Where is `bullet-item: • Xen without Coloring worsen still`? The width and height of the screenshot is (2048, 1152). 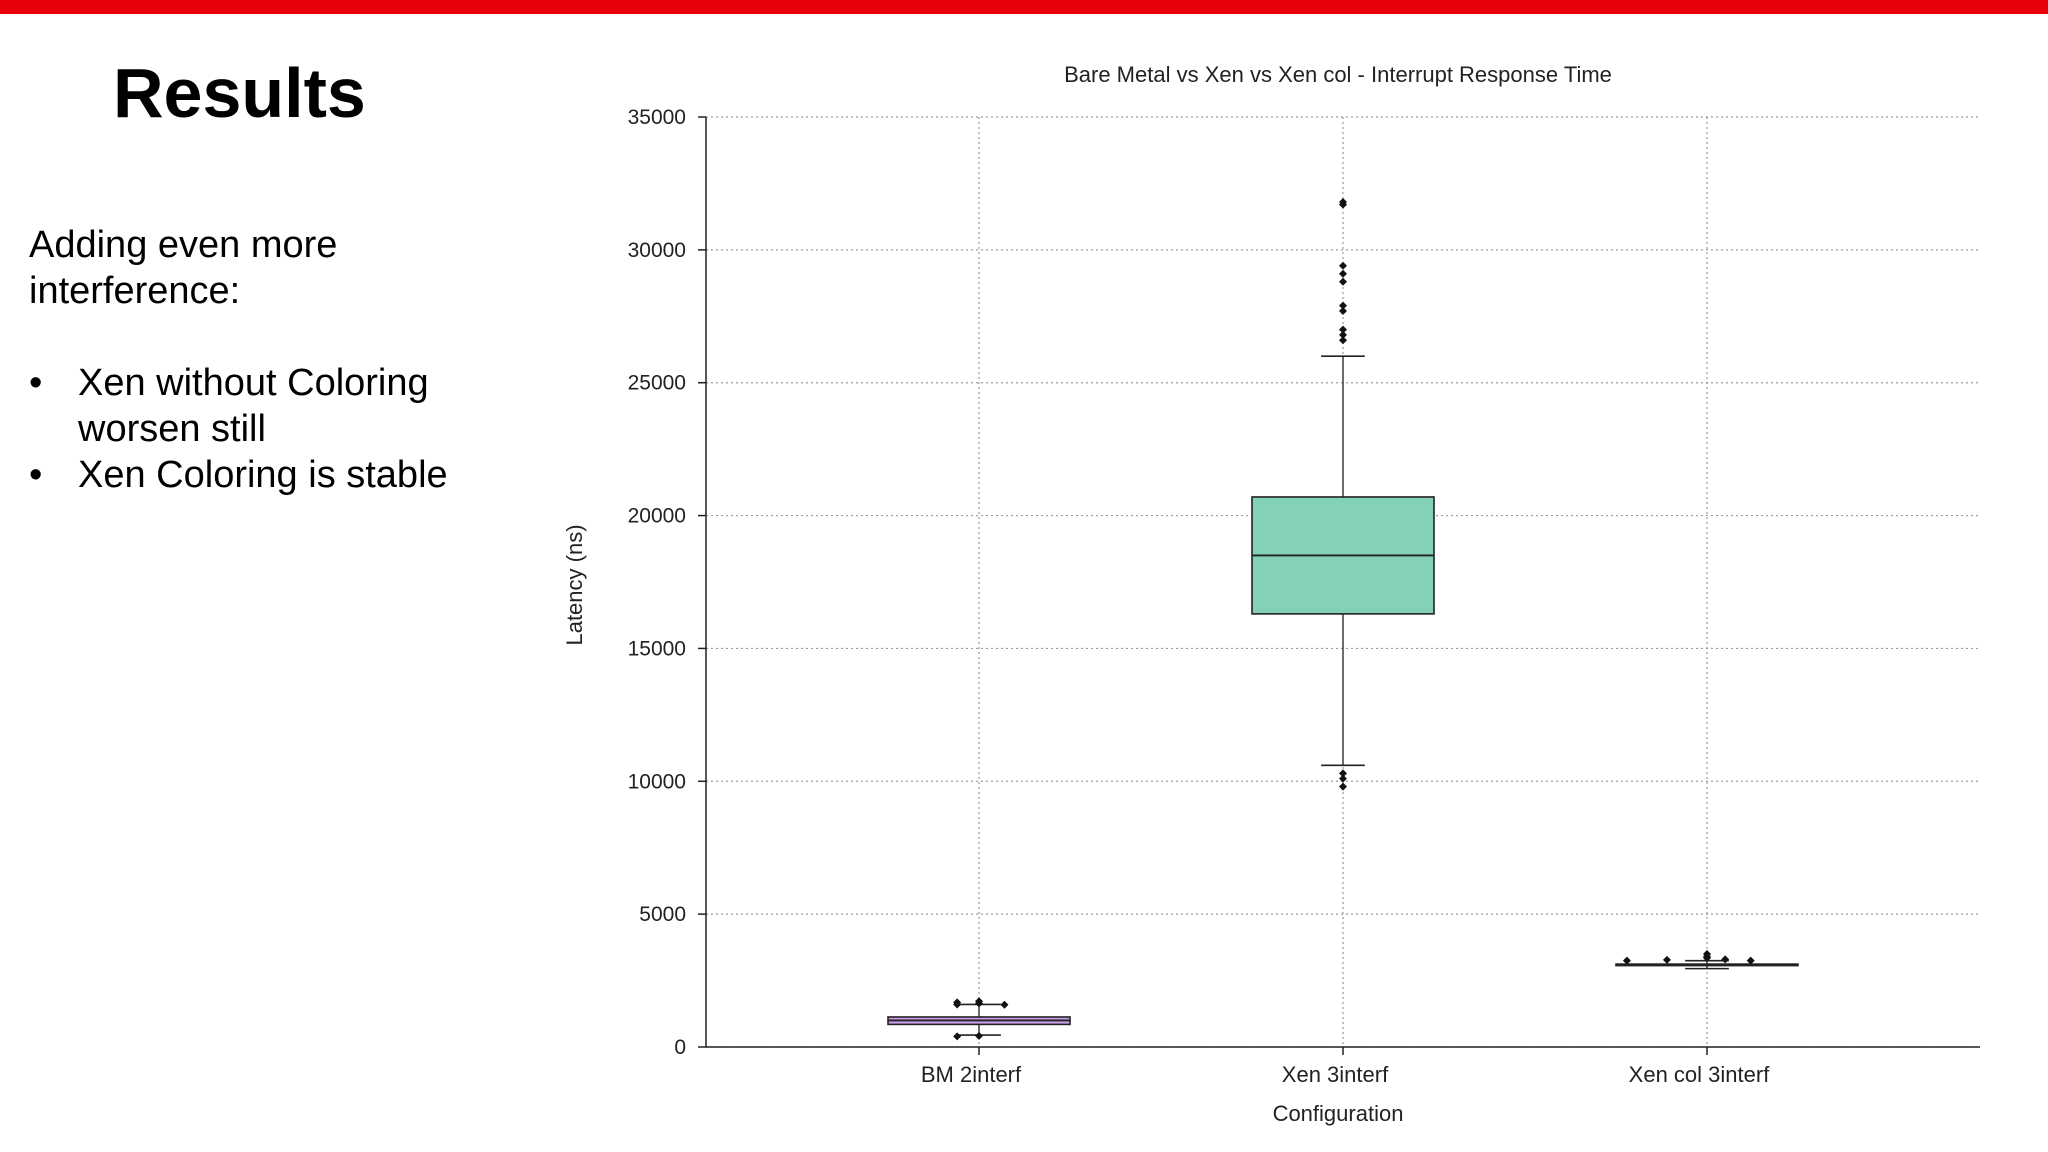 bullet-item: • Xen without Coloring worsen still is located at coordinates (289, 406).